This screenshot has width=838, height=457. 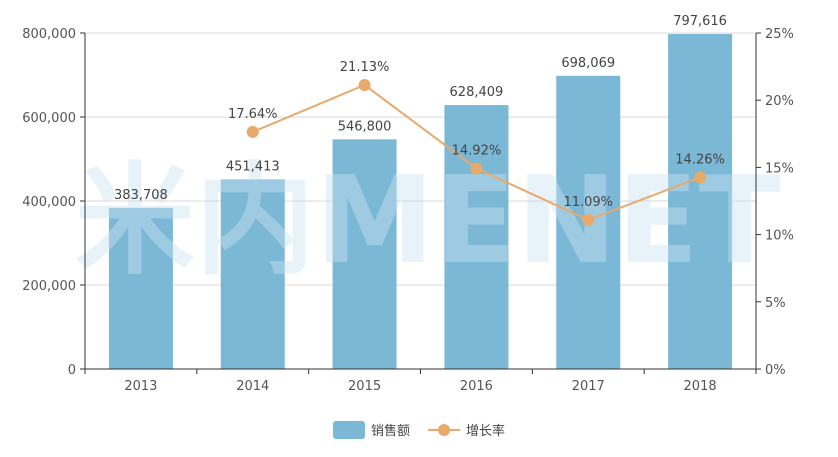 What do you see at coordinates (775, 370) in the screenshot?
I see `y-right-tick-label: 0%` at bounding box center [775, 370].